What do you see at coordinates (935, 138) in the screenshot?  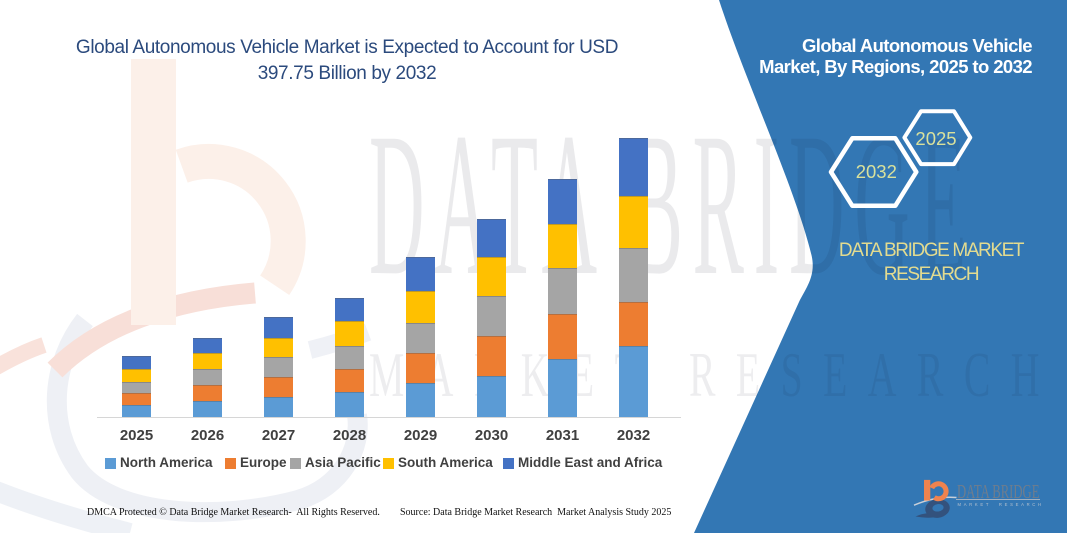 I see `svg-text: 2025` at bounding box center [935, 138].